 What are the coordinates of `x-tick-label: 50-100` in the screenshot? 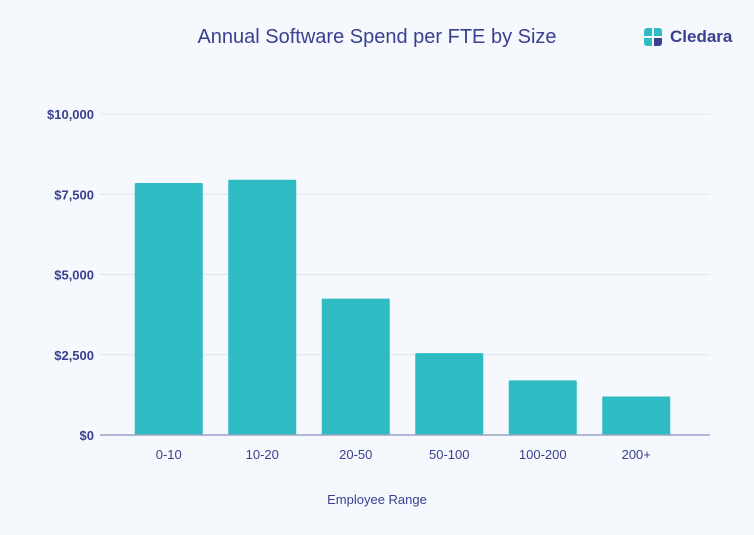 It's located at (449, 454).